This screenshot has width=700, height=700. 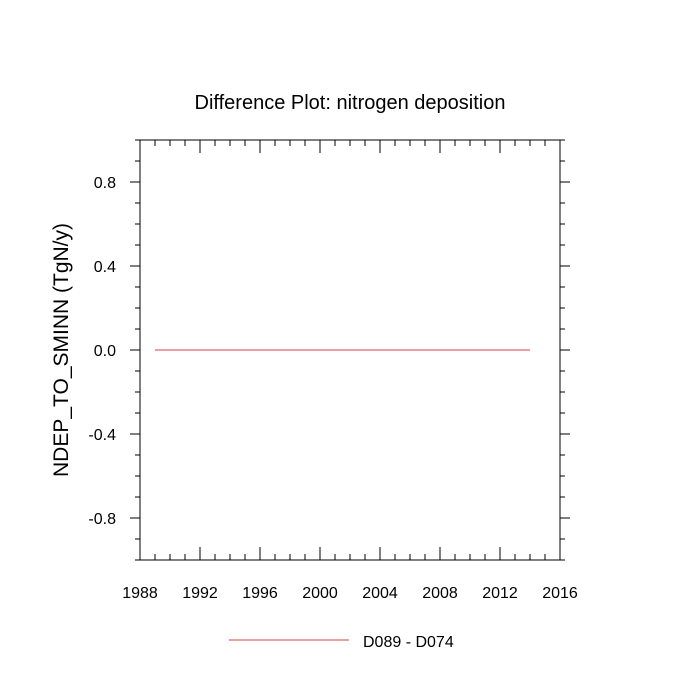 I want to click on x-tick-label: 2004, so click(x=380, y=593).